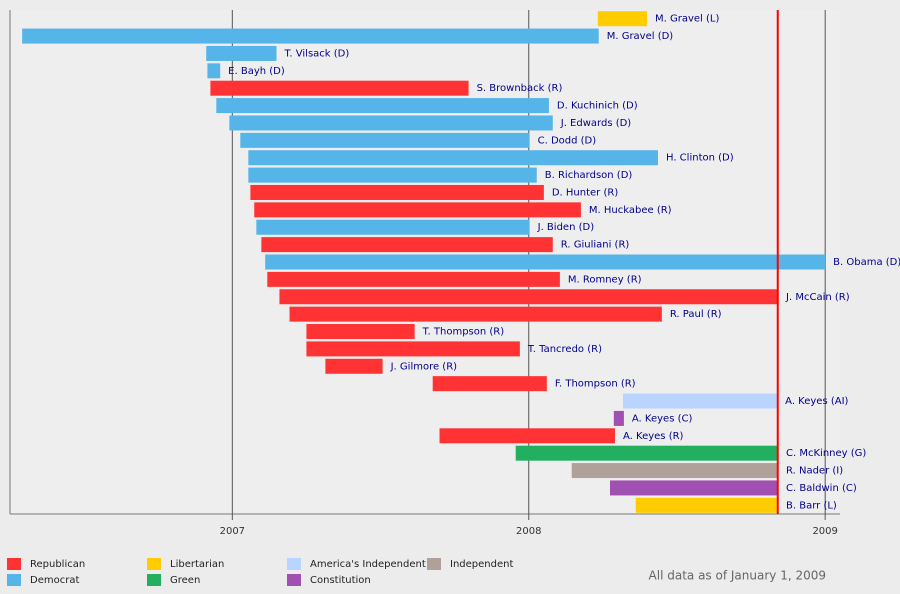  Describe the element at coordinates (463, 332) in the screenshot. I see `bar-label: T. Thompson (R)` at that location.